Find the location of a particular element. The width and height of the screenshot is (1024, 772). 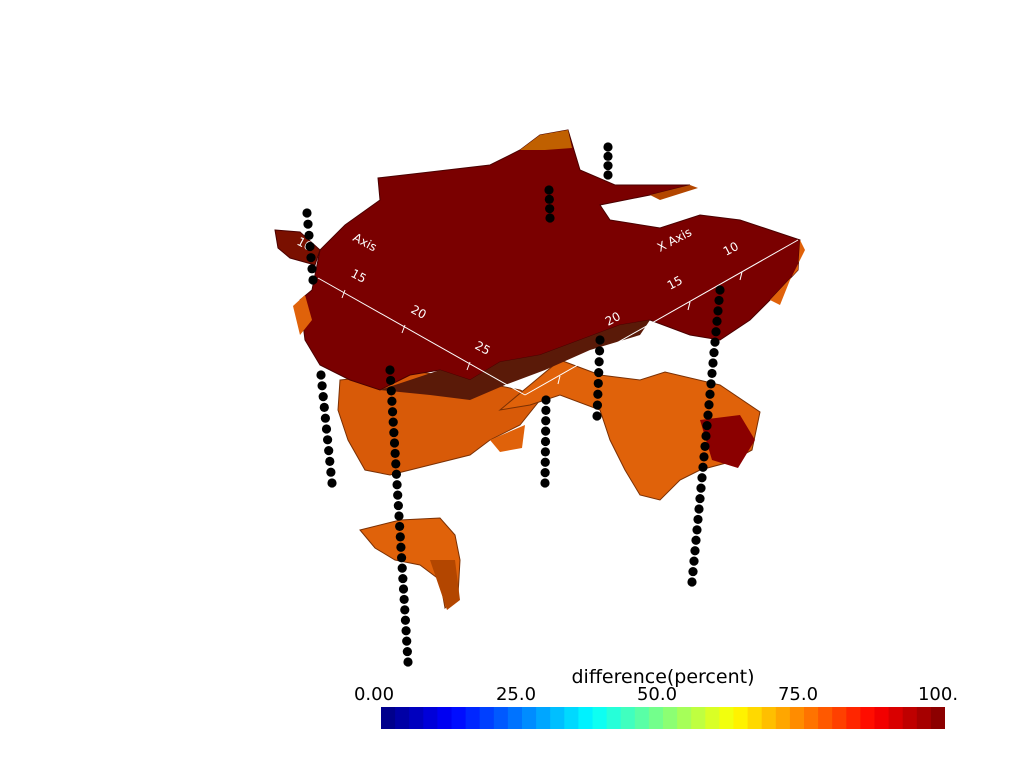

colorbar is located at coordinates (663, 718).